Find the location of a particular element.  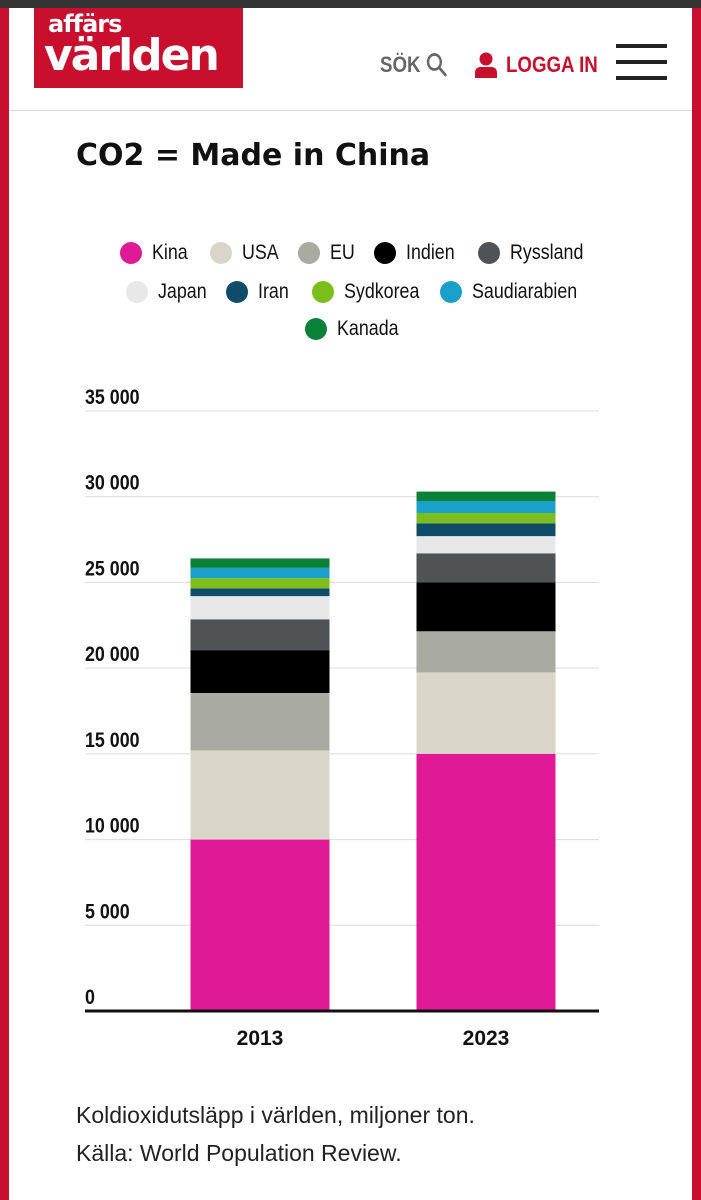

legend-item-saudiarabien: Saudiarabien is located at coordinates (518, 292).